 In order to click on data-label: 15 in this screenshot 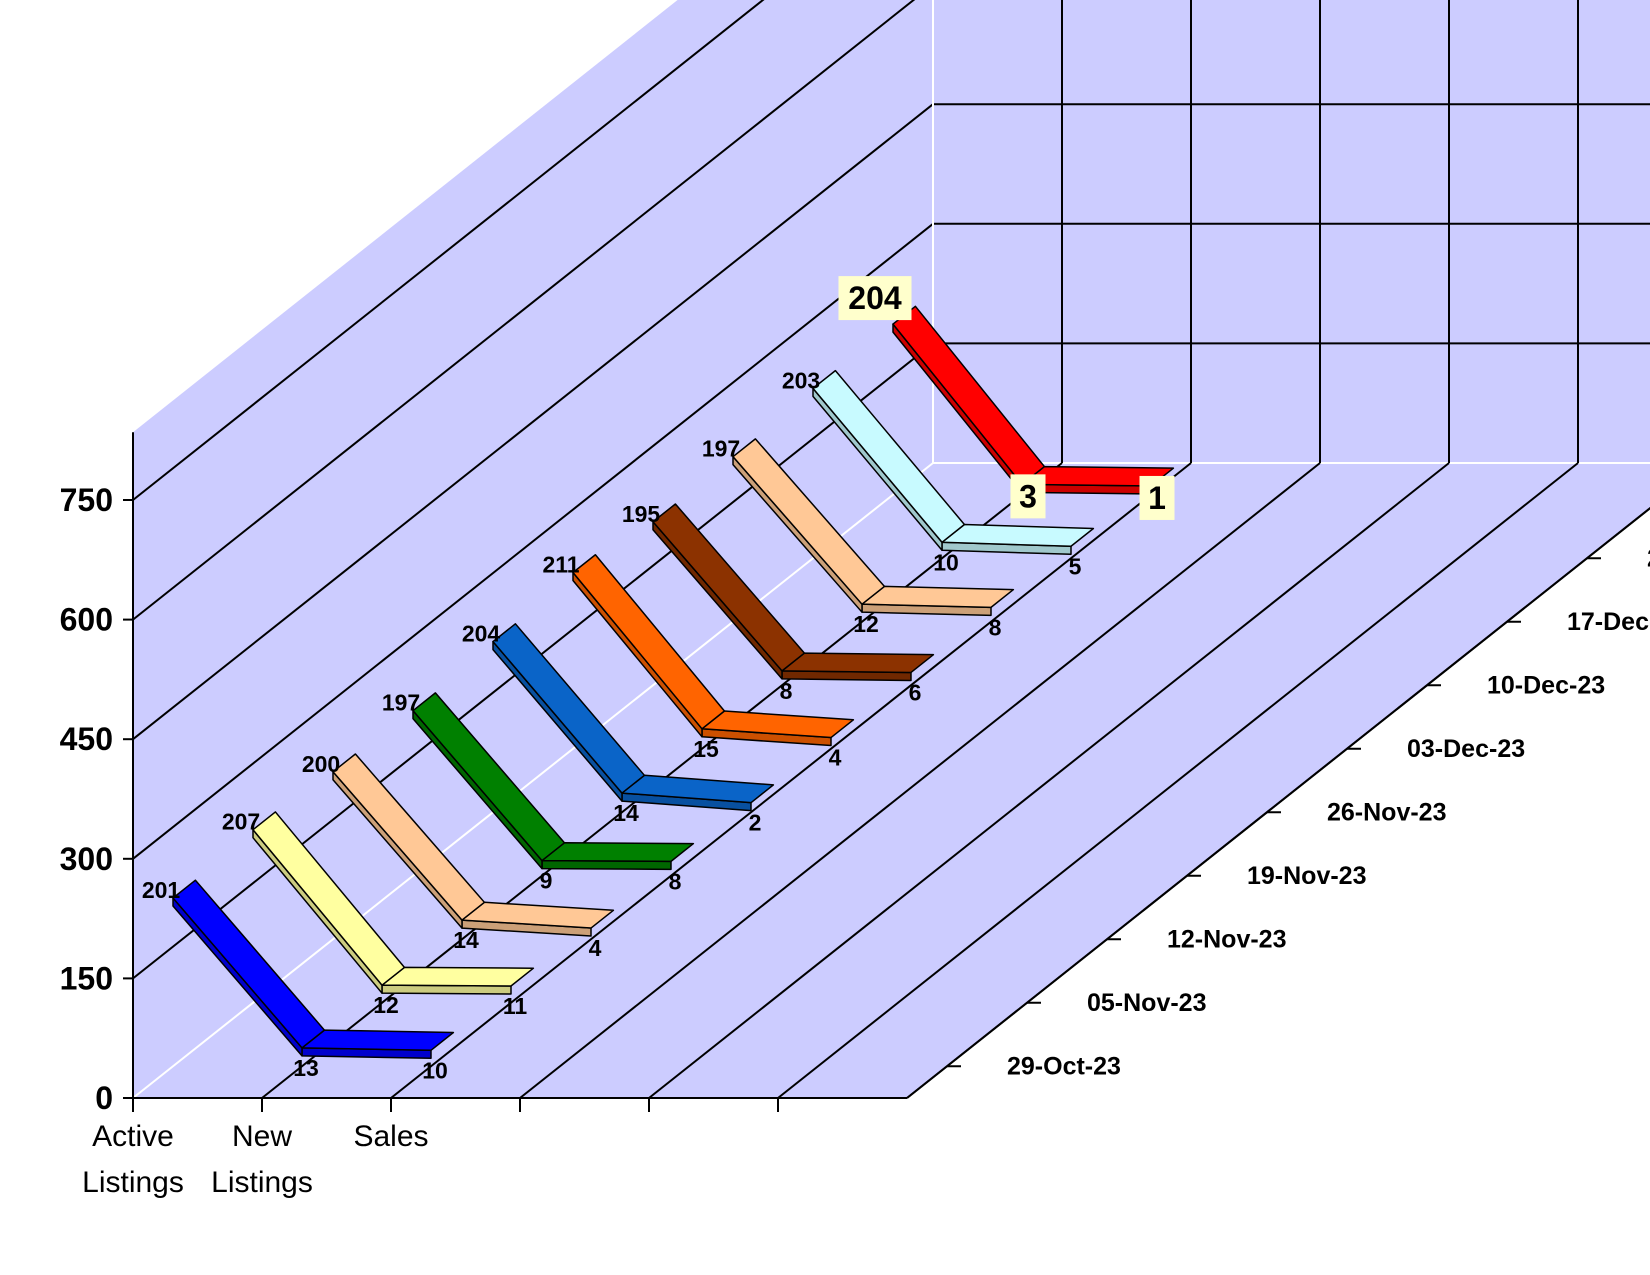, I will do `click(706, 749)`.